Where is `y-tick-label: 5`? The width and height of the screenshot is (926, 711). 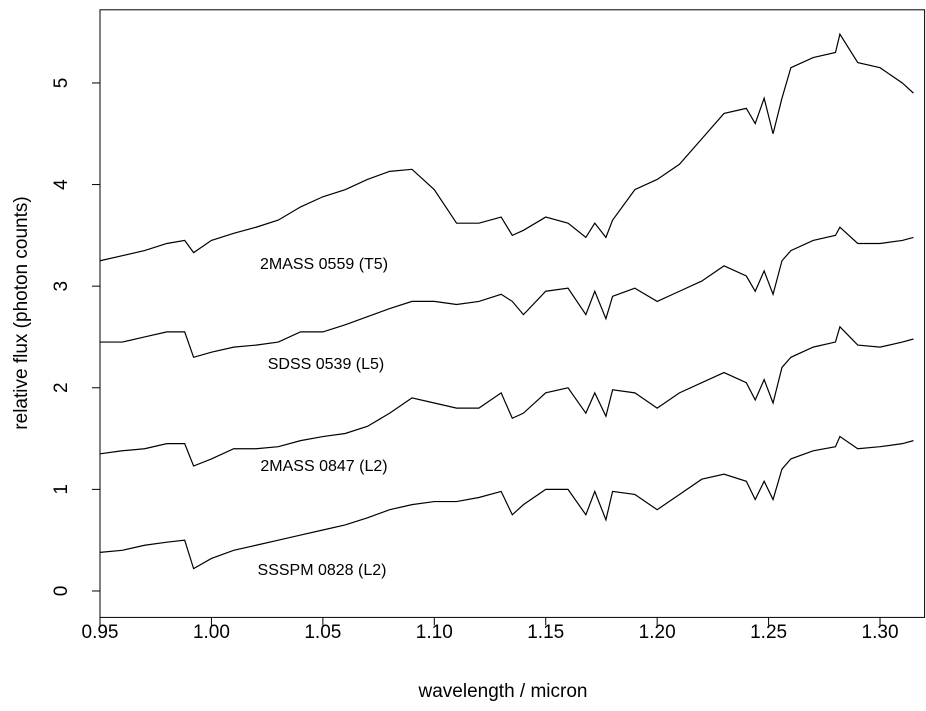 y-tick-label: 5 is located at coordinates (61, 83).